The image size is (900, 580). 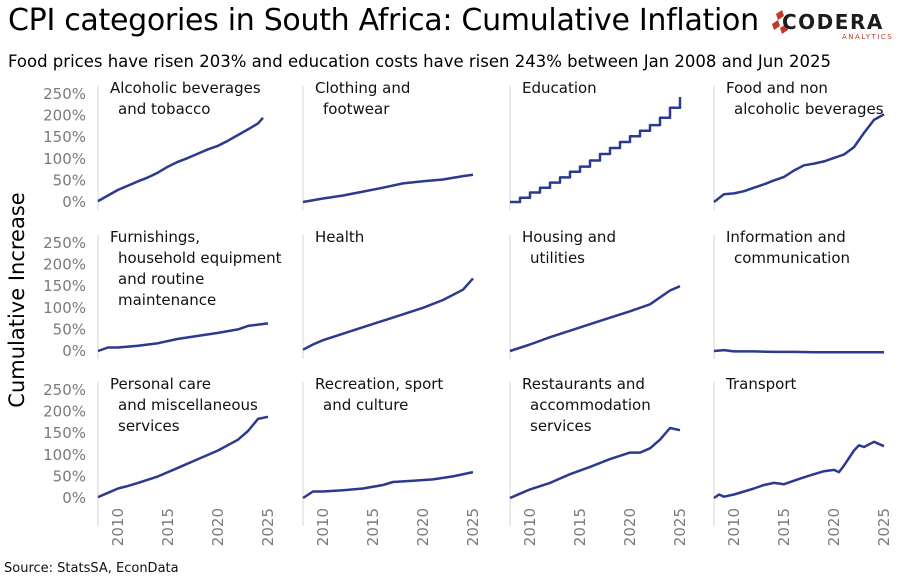 What do you see at coordinates (362, 98) in the screenshot?
I see `panel-label: Clothing and footwear` at bounding box center [362, 98].